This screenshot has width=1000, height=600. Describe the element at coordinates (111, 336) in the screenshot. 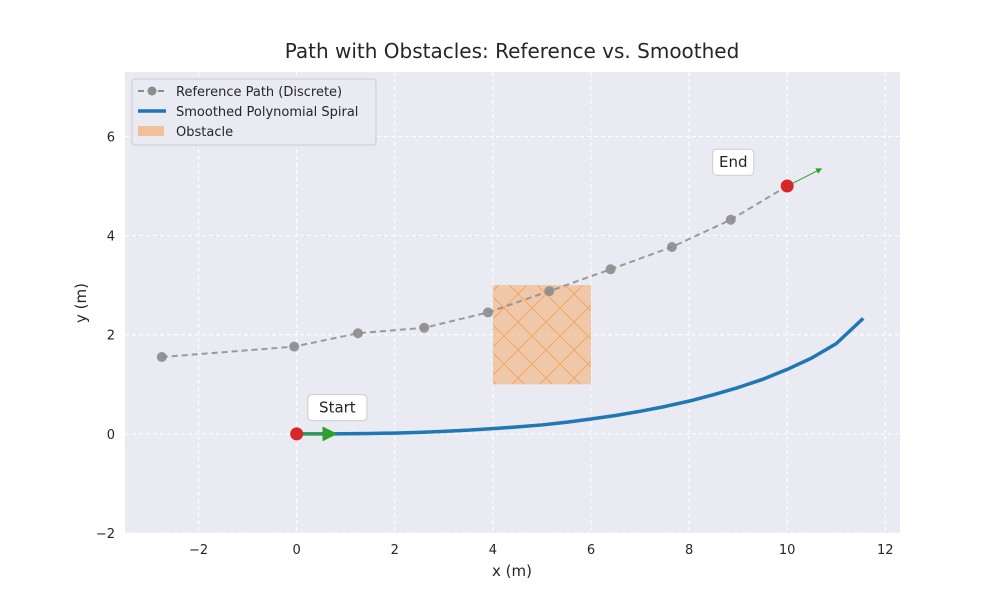

I see `y-tick-label: 2` at that location.